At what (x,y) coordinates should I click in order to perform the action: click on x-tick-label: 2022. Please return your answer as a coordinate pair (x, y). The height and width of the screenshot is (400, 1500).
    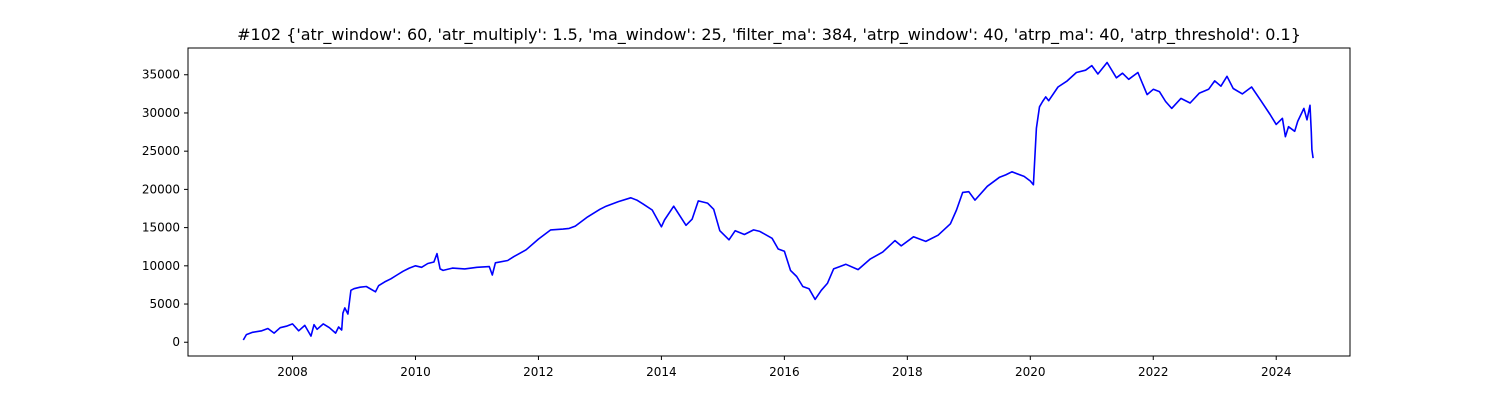
    Looking at the image, I should click on (1153, 372).